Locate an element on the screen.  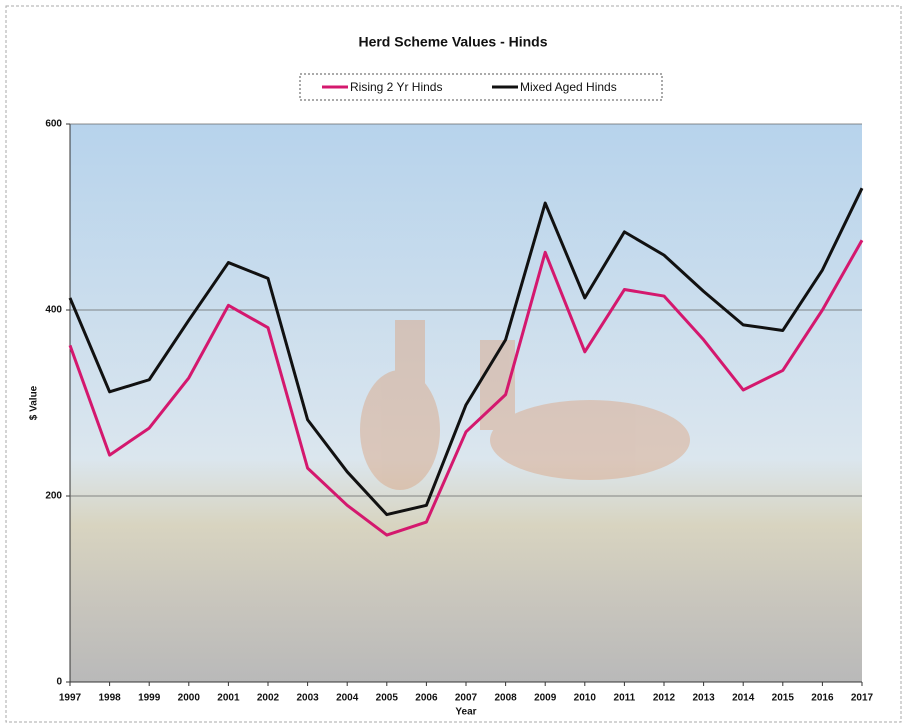
x-tick-label: 2004 is located at coordinates (347, 698).